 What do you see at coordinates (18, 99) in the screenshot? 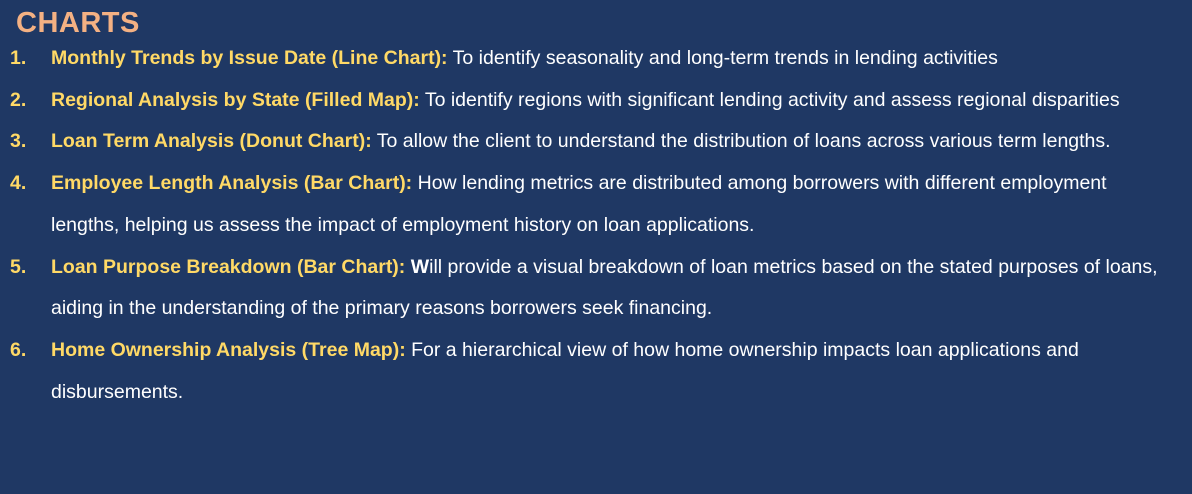
I see `item-number: 2.` at bounding box center [18, 99].